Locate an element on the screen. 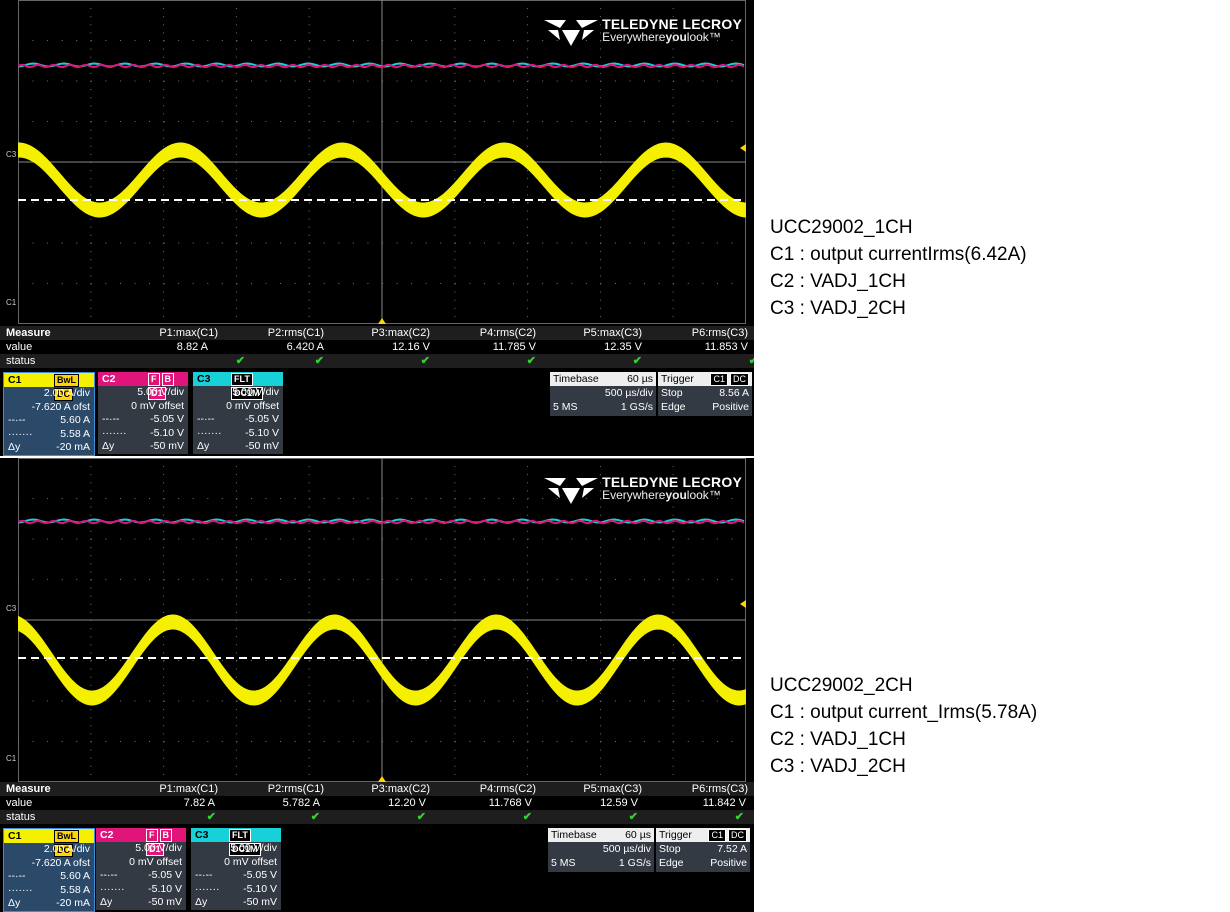 The height and width of the screenshot is (912, 1230). trigger-descriptor: Trigger C1 DC Stop 8.56 A Edge Positive is located at coordinates (705, 394).